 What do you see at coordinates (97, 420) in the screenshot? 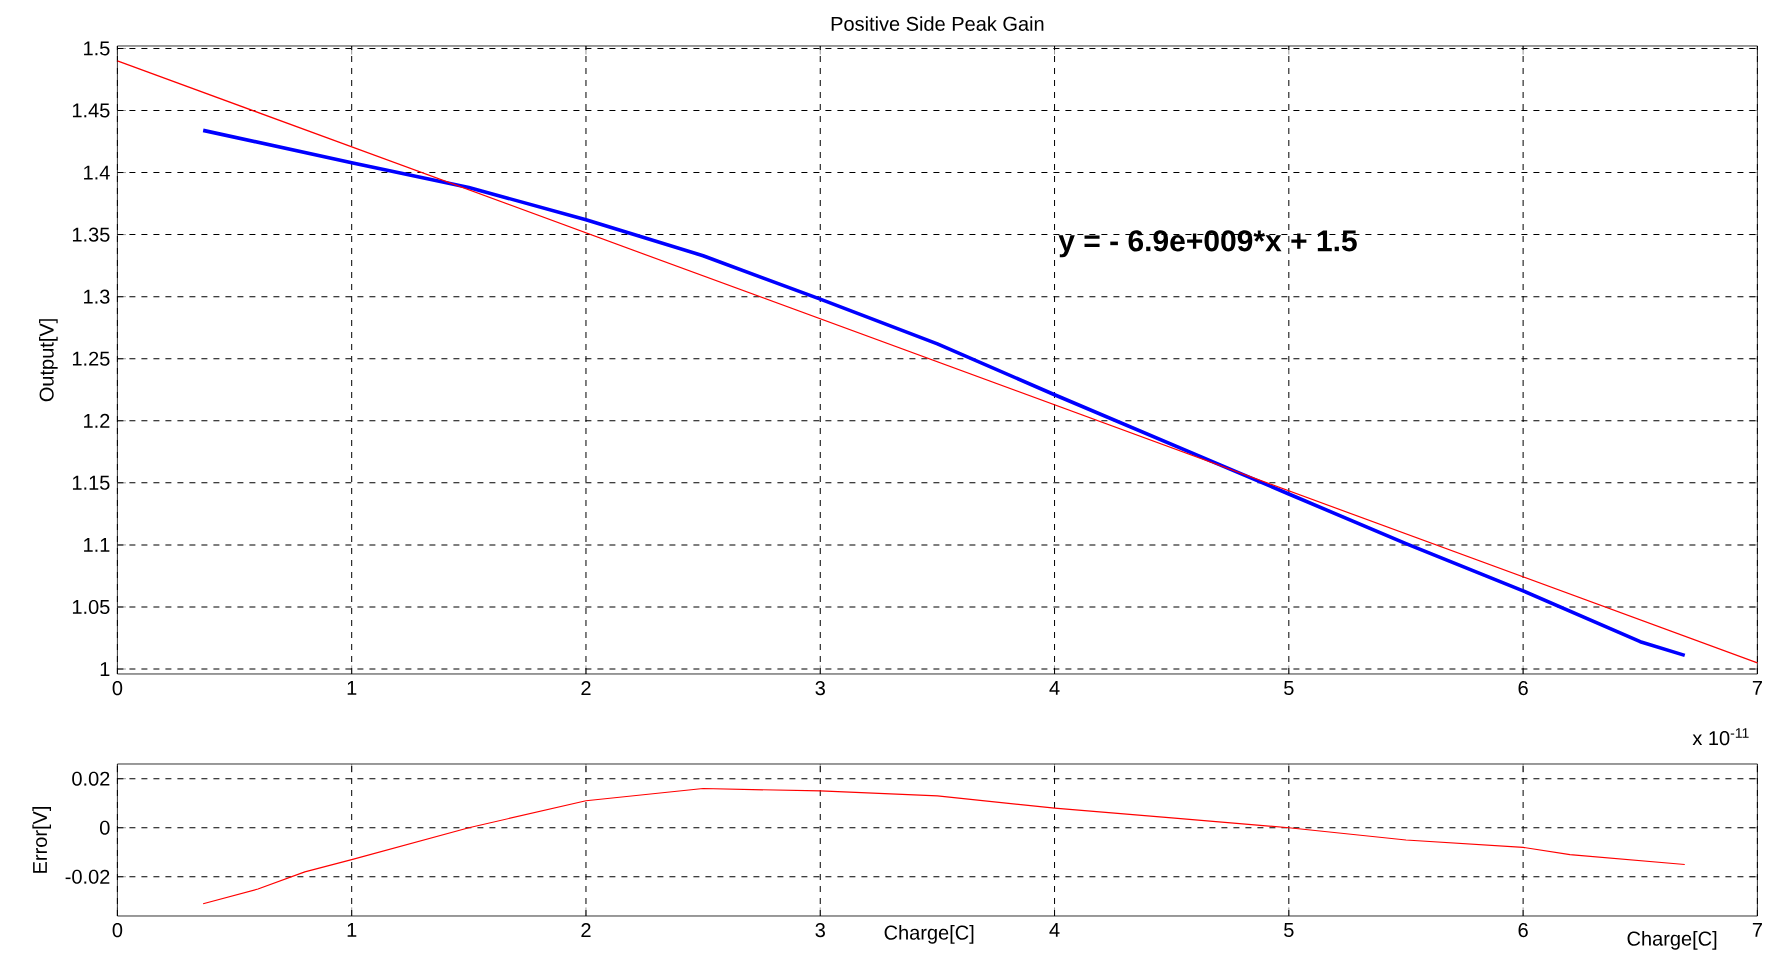
I see `y-tick-label: 1.2` at bounding box center [97, 420].